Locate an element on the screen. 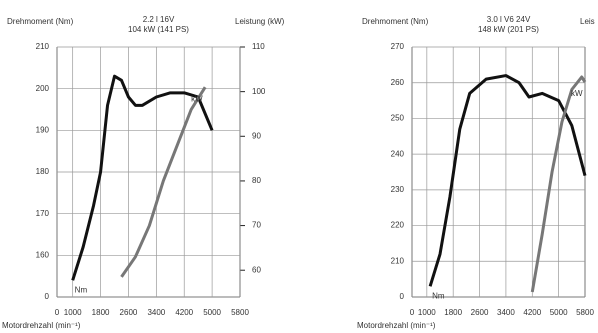 This screenshot has height=333, width=598. y-tick-label: 230 is located at coordinates (398, 189).